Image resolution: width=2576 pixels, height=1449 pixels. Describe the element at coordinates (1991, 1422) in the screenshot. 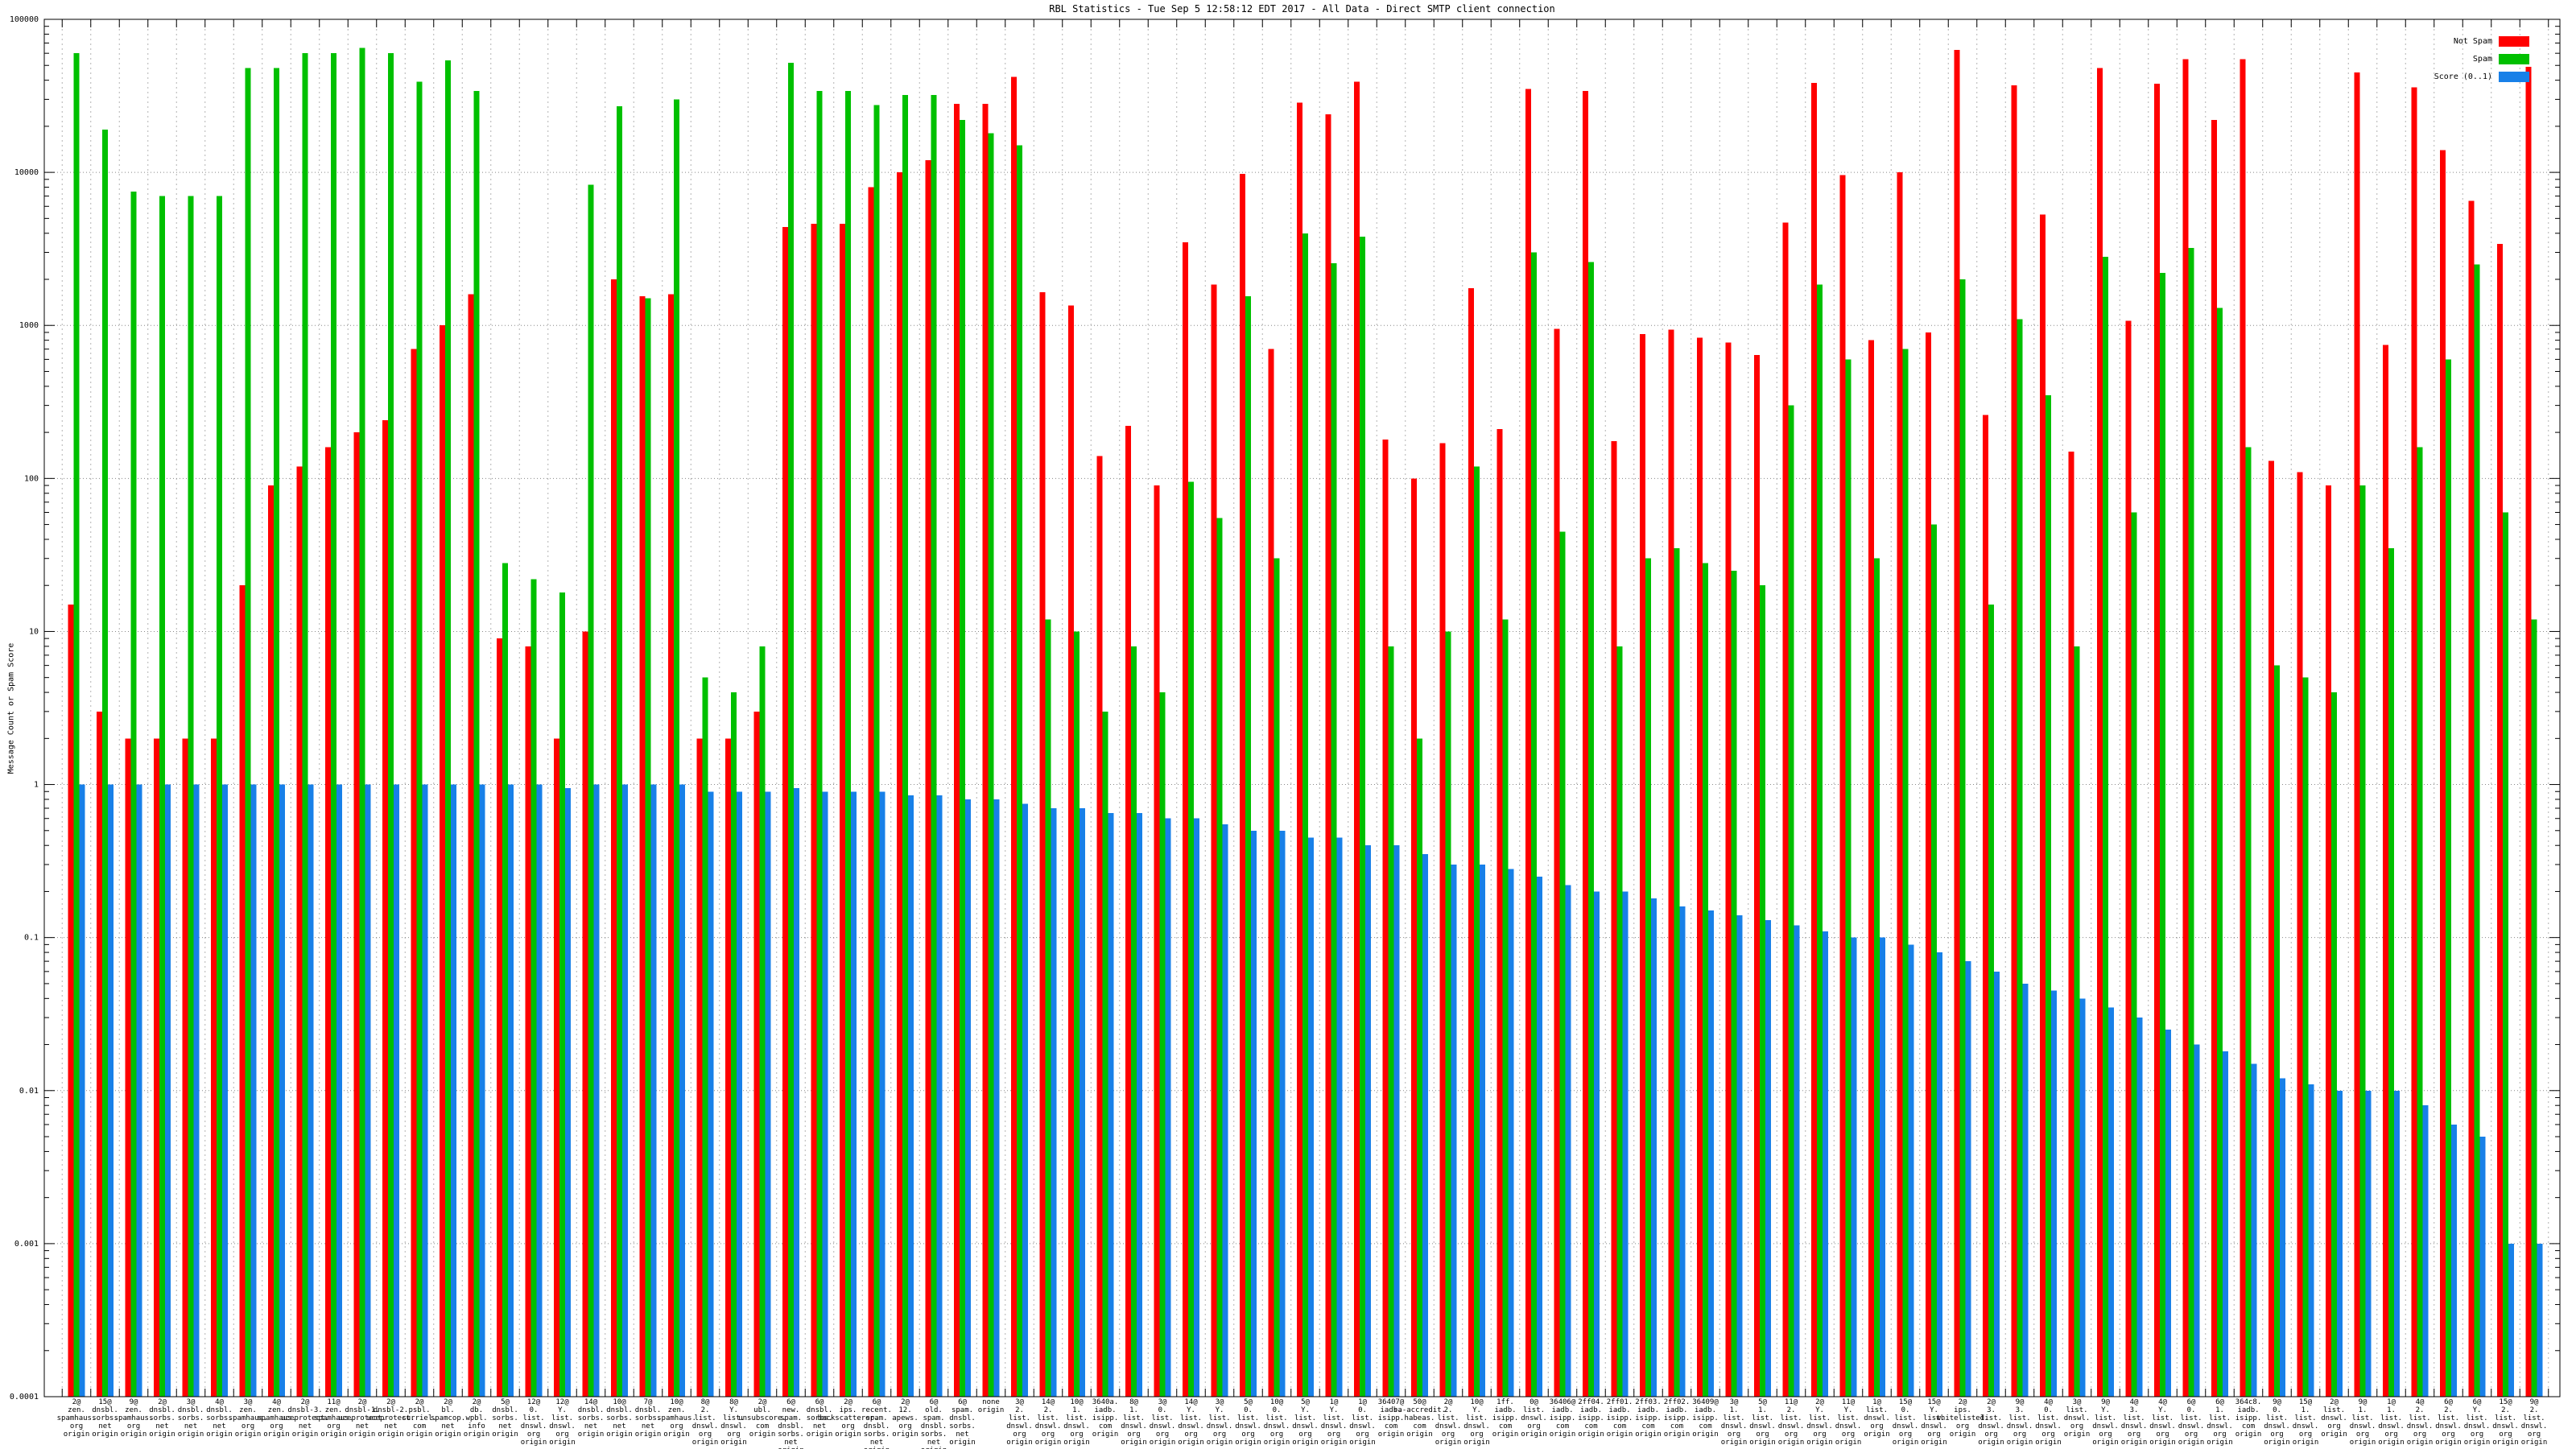

I see `x-tick-label: 2@ 3. list. dnswl. org origin` at that location.